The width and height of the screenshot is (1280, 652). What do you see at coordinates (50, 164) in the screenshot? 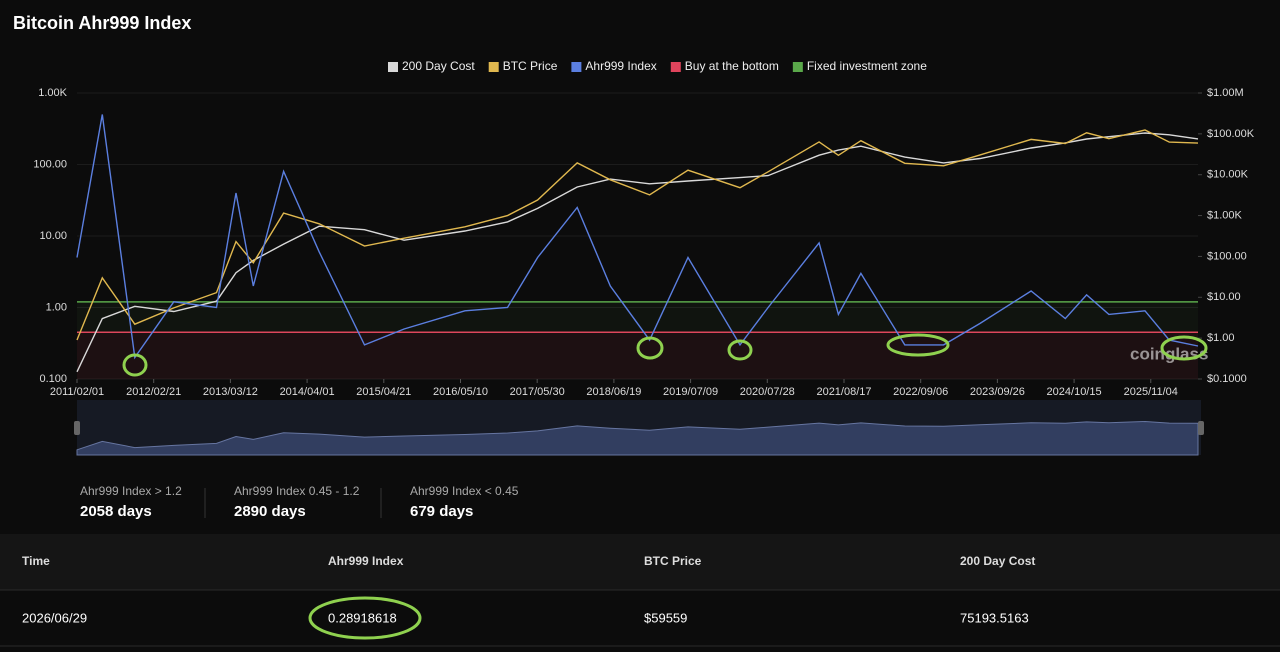
I see `y-tick-label: 100.00` at bounding box center [50, 164].